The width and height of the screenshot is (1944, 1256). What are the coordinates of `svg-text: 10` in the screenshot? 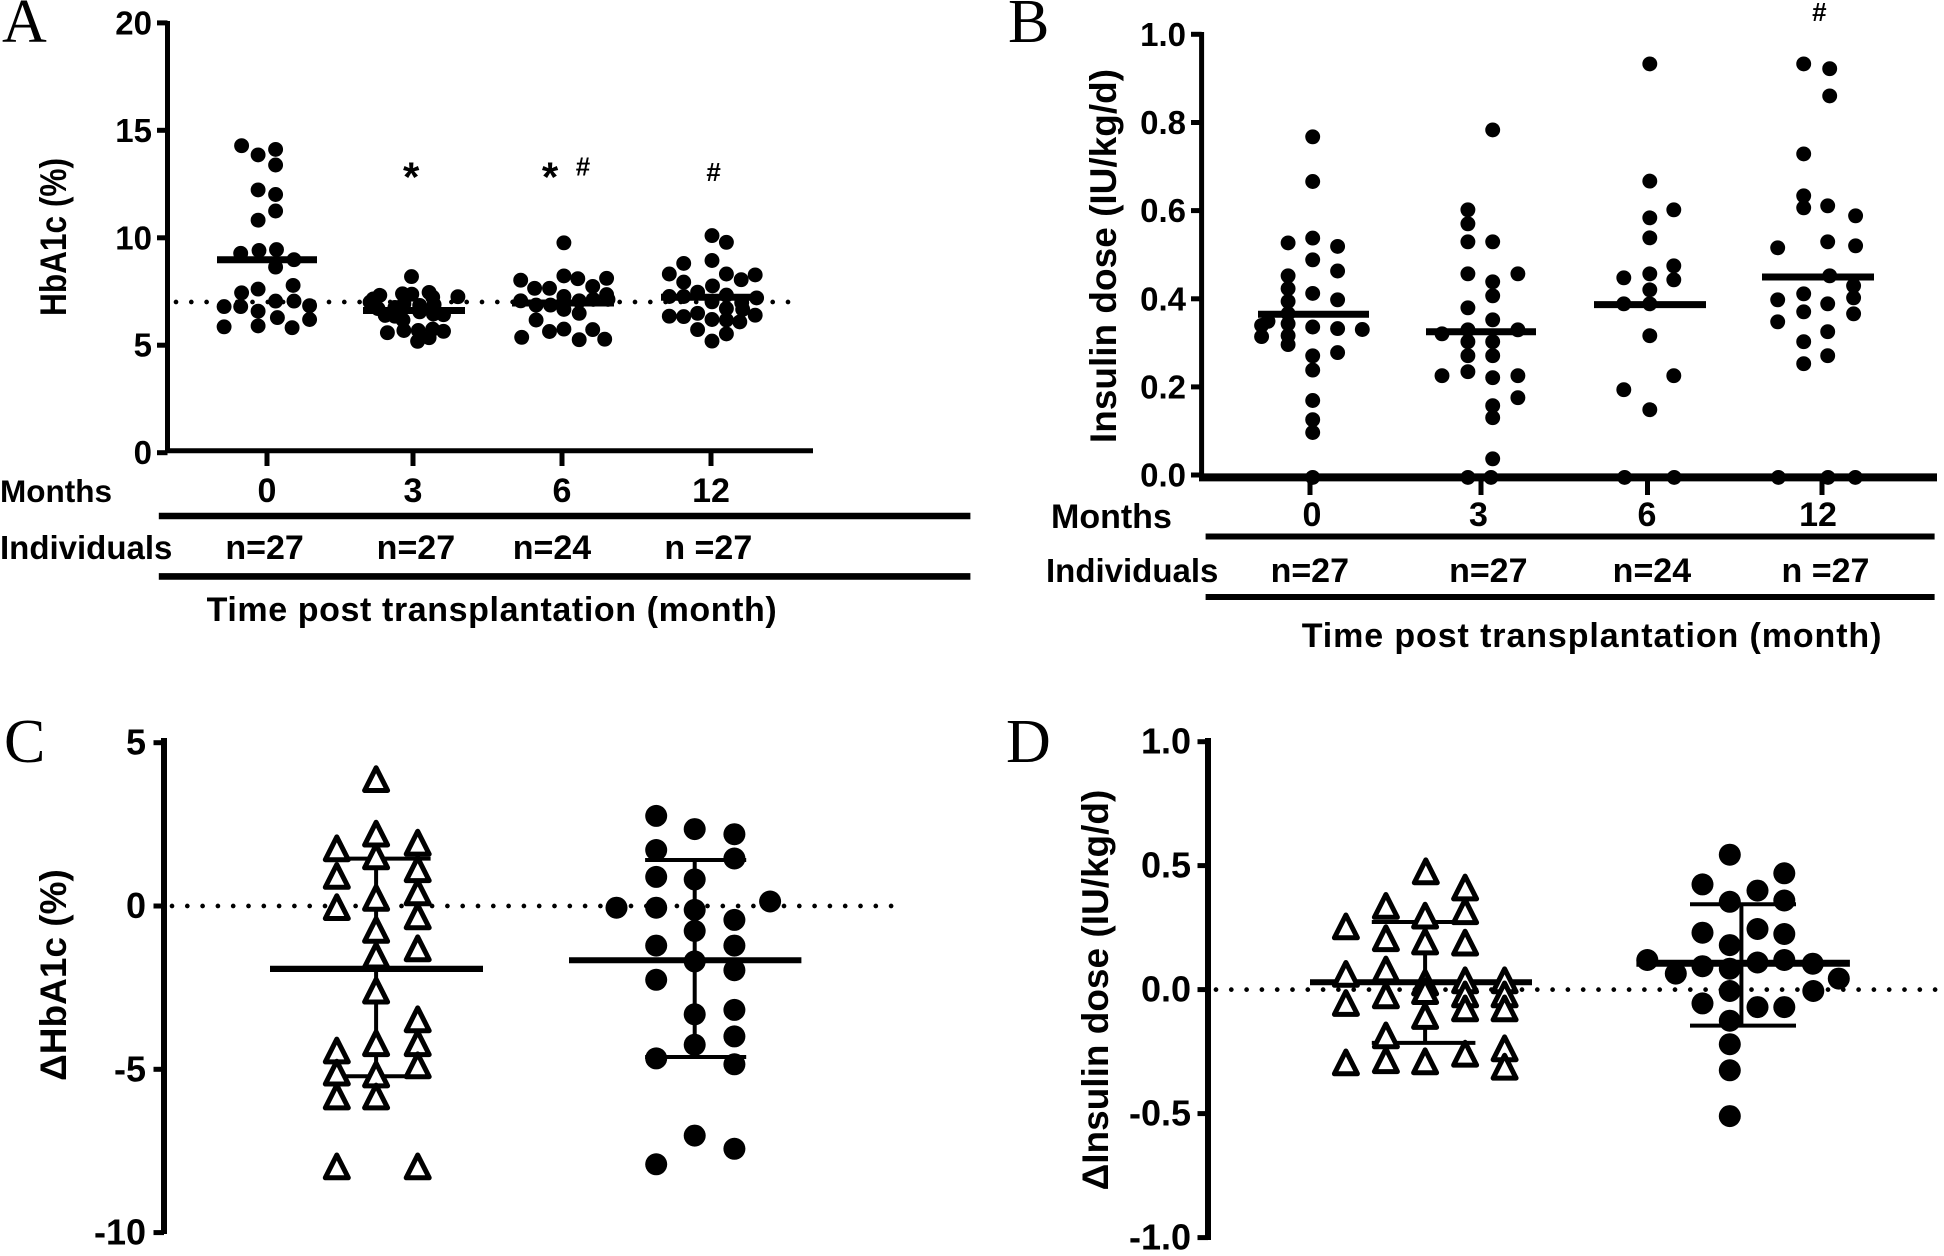 It's located at (133, 237).